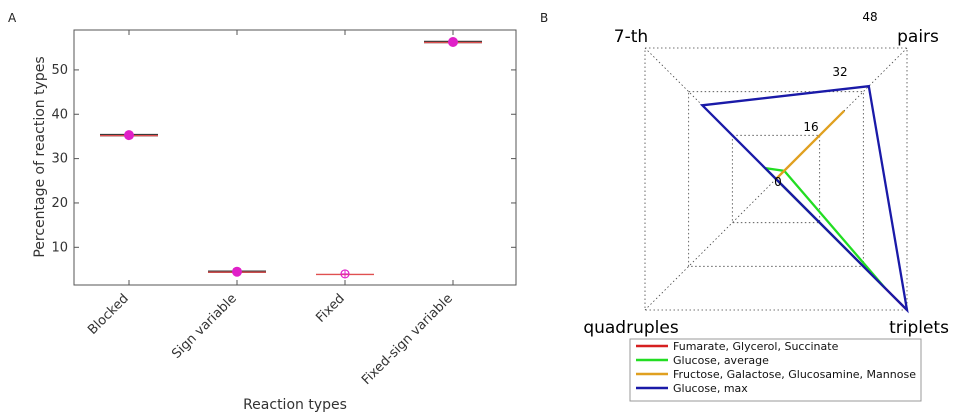  I want to click on x-category-label: Blocked, so click(108, 314).